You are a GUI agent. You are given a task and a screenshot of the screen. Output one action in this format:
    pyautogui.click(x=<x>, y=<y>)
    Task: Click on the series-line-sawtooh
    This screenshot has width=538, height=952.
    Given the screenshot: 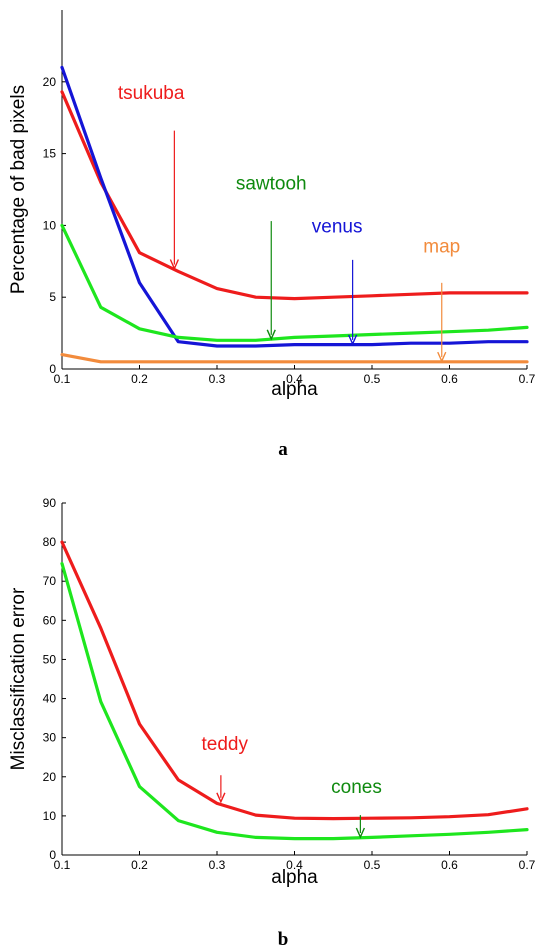 What is the action you would take?
    pyautogui.click(x=294, y=282)
    